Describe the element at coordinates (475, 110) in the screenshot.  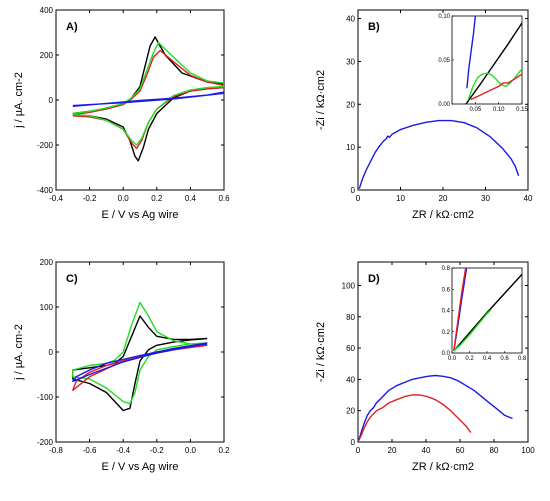
I see `inset-x-tick-label: 0.05` at that location.